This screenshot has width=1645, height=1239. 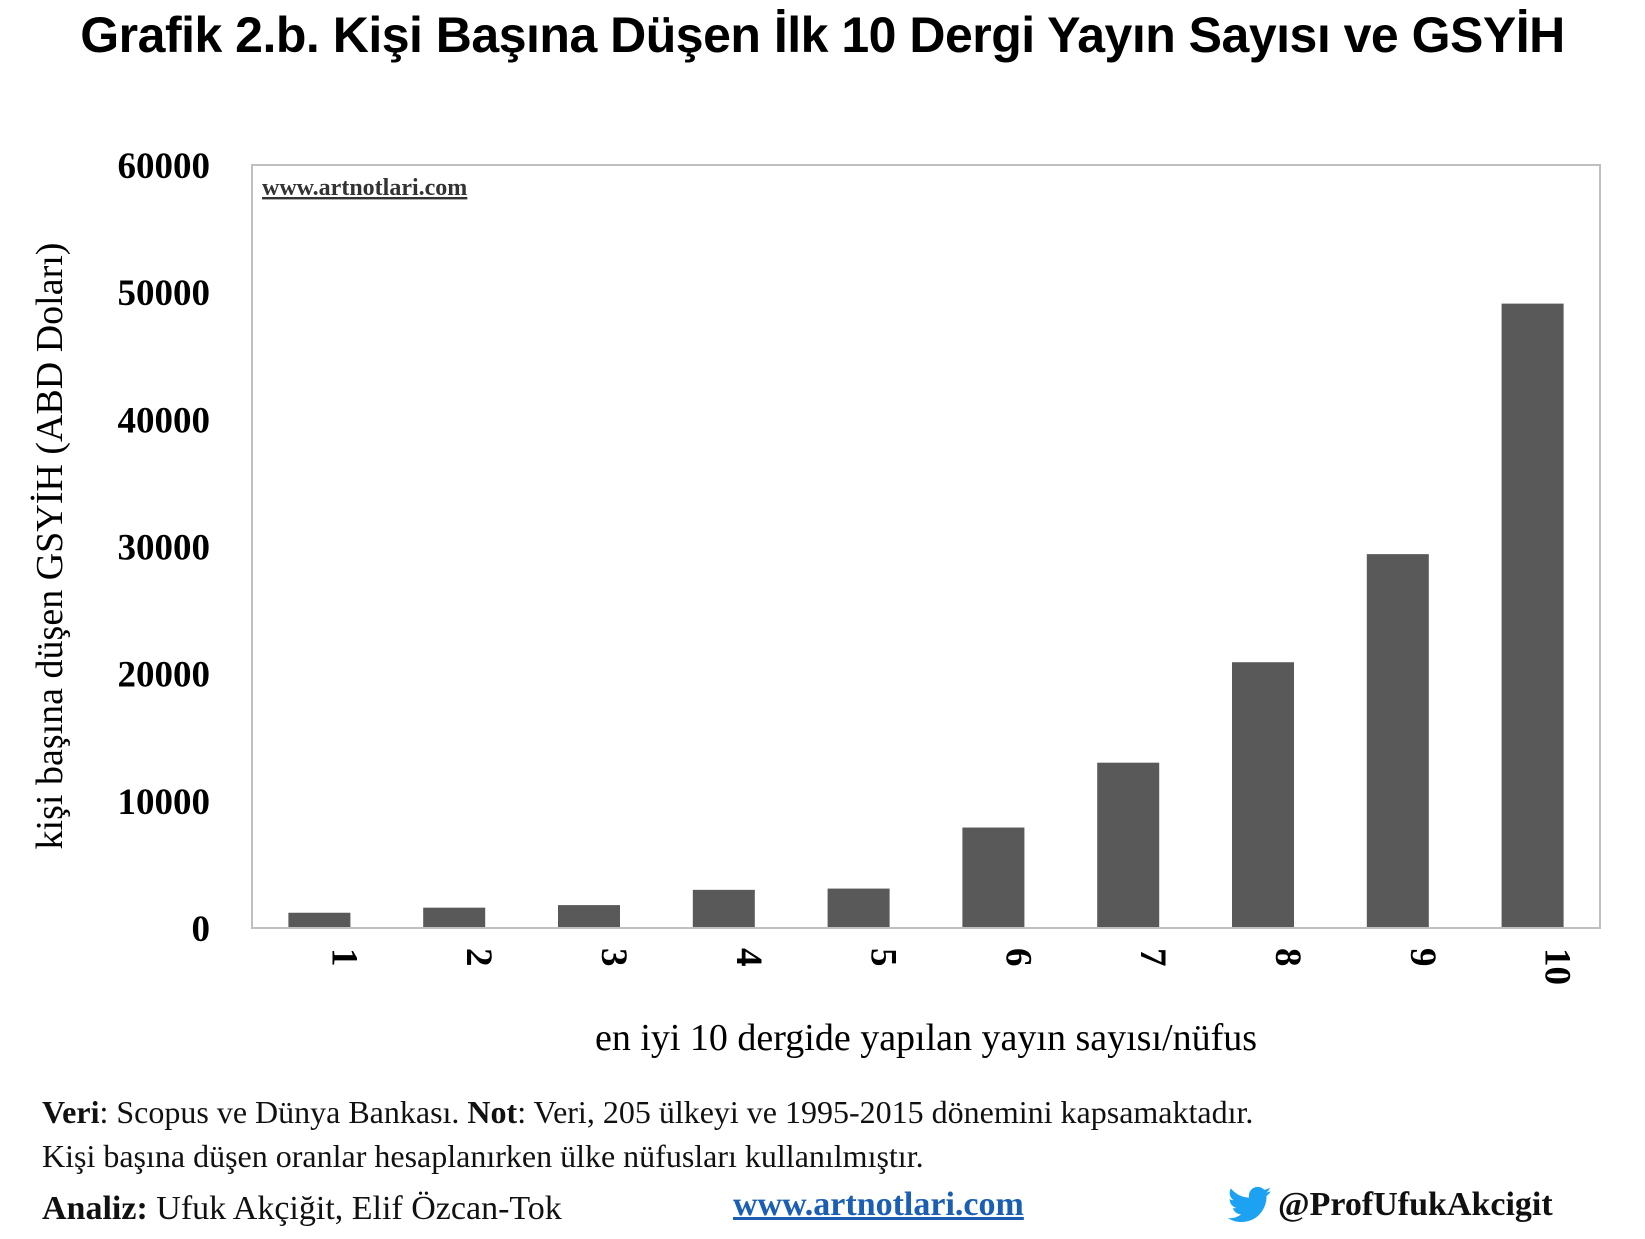 I want to click on x-tick-label: 4, so click(x=748, y=957).